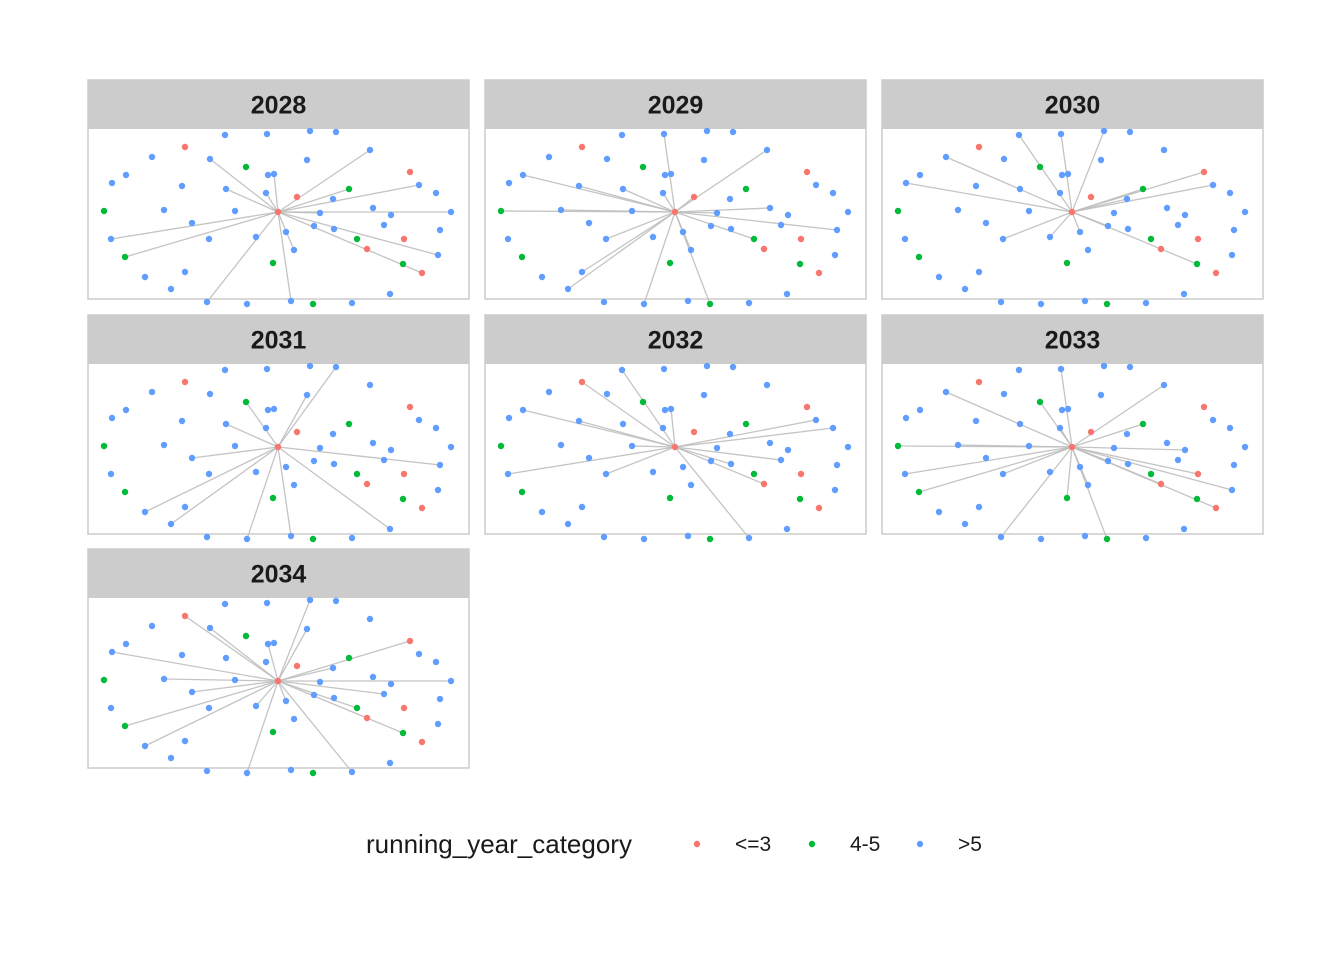 The height and width of the screenshot is (960, 1344). What do you see at coordinates (279, 575) in the screenshot?
I see `facet-strip-label: 2034` at bounding box center [279, 575].